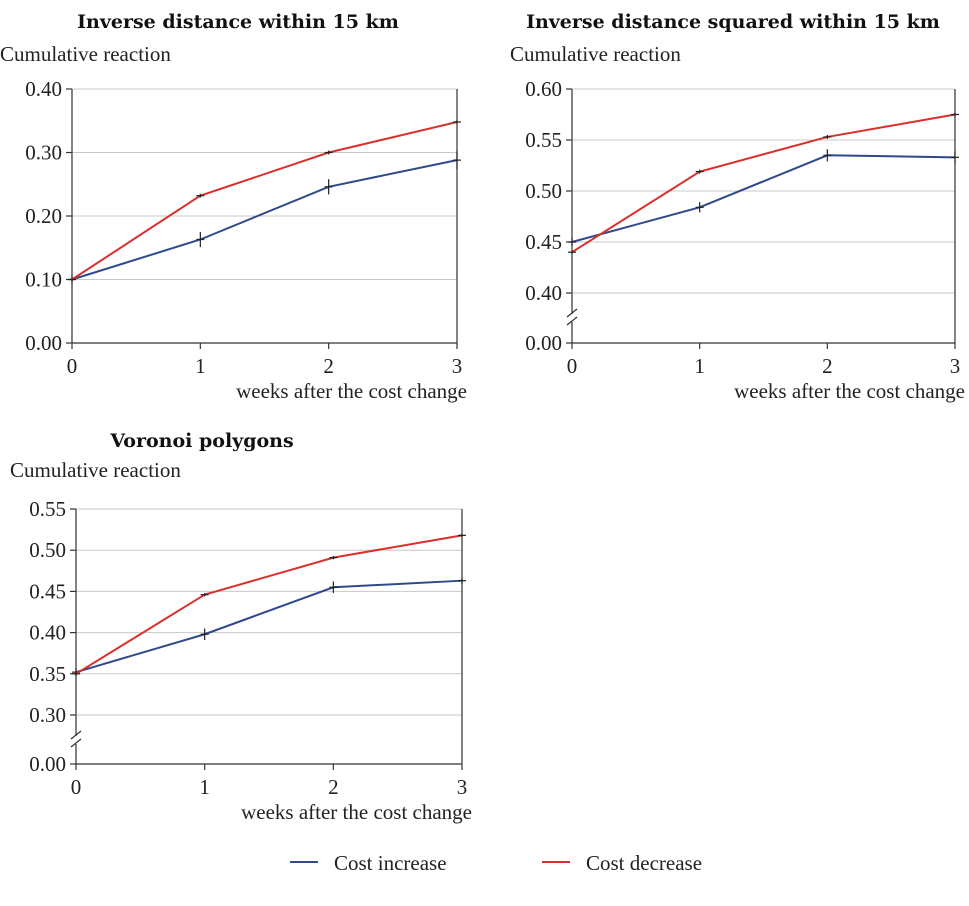 This screenshot has height=906, width=969. Describe the element at coordinates (390, 863) in the screenshot. I see `legend-label-cost-increase: Cost increase` at that location.